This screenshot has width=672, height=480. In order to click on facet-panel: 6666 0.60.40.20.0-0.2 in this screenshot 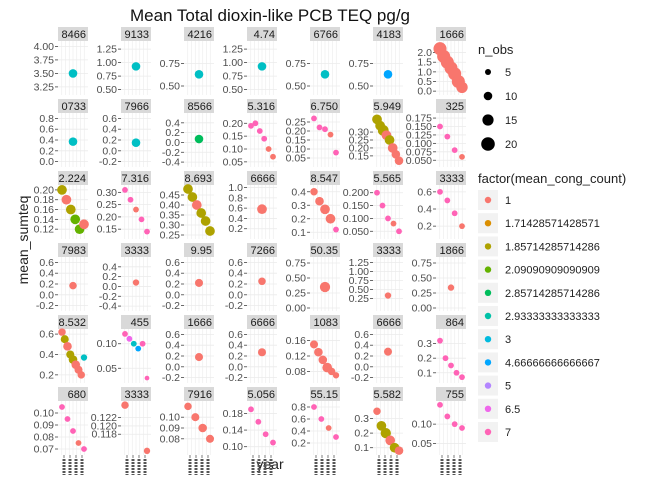, I will do `click(377, 349)`.